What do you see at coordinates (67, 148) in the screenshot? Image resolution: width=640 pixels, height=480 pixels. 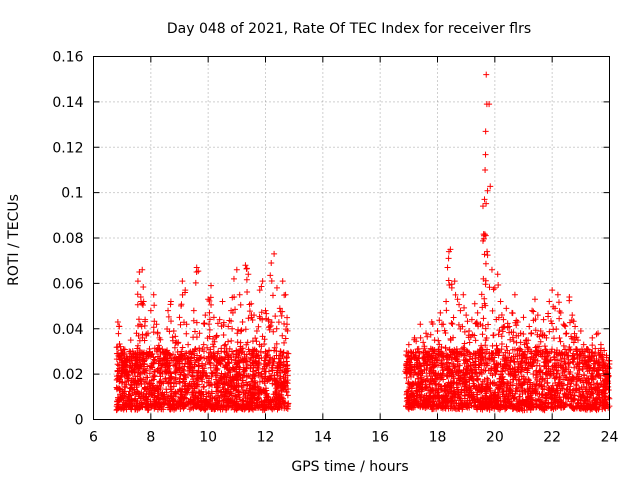 I see `y-tick-label: 0.12` at bounding box center [67, 148].